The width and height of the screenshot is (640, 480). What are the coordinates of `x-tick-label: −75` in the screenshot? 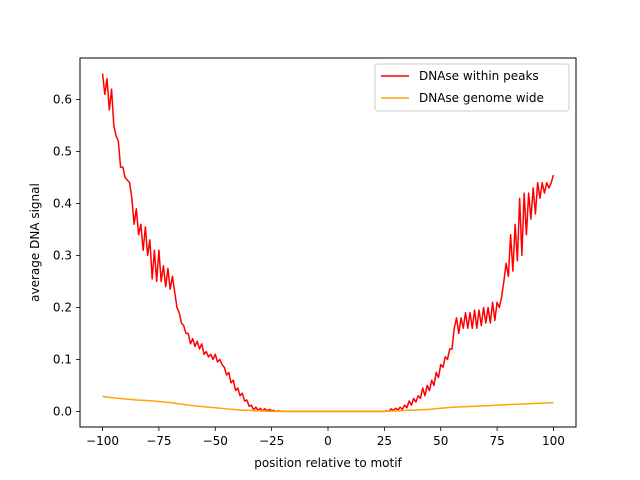 It's located at (158, 441).